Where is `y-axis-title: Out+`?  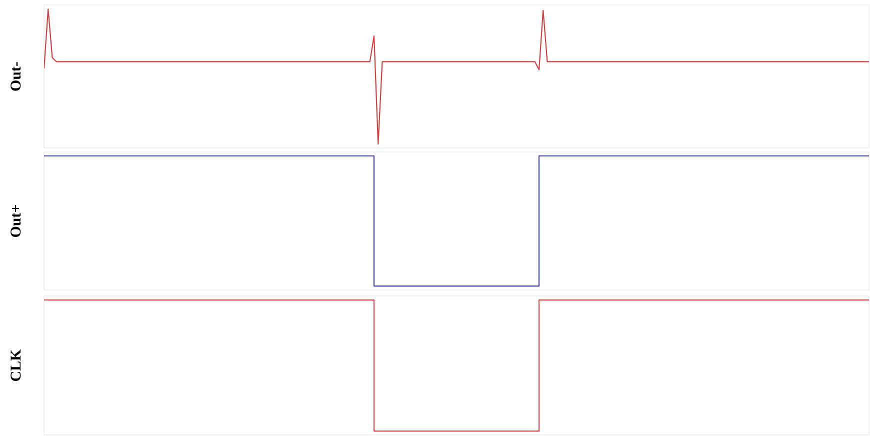 y-axis-title: Out+ is located at coordinates (15, 221).